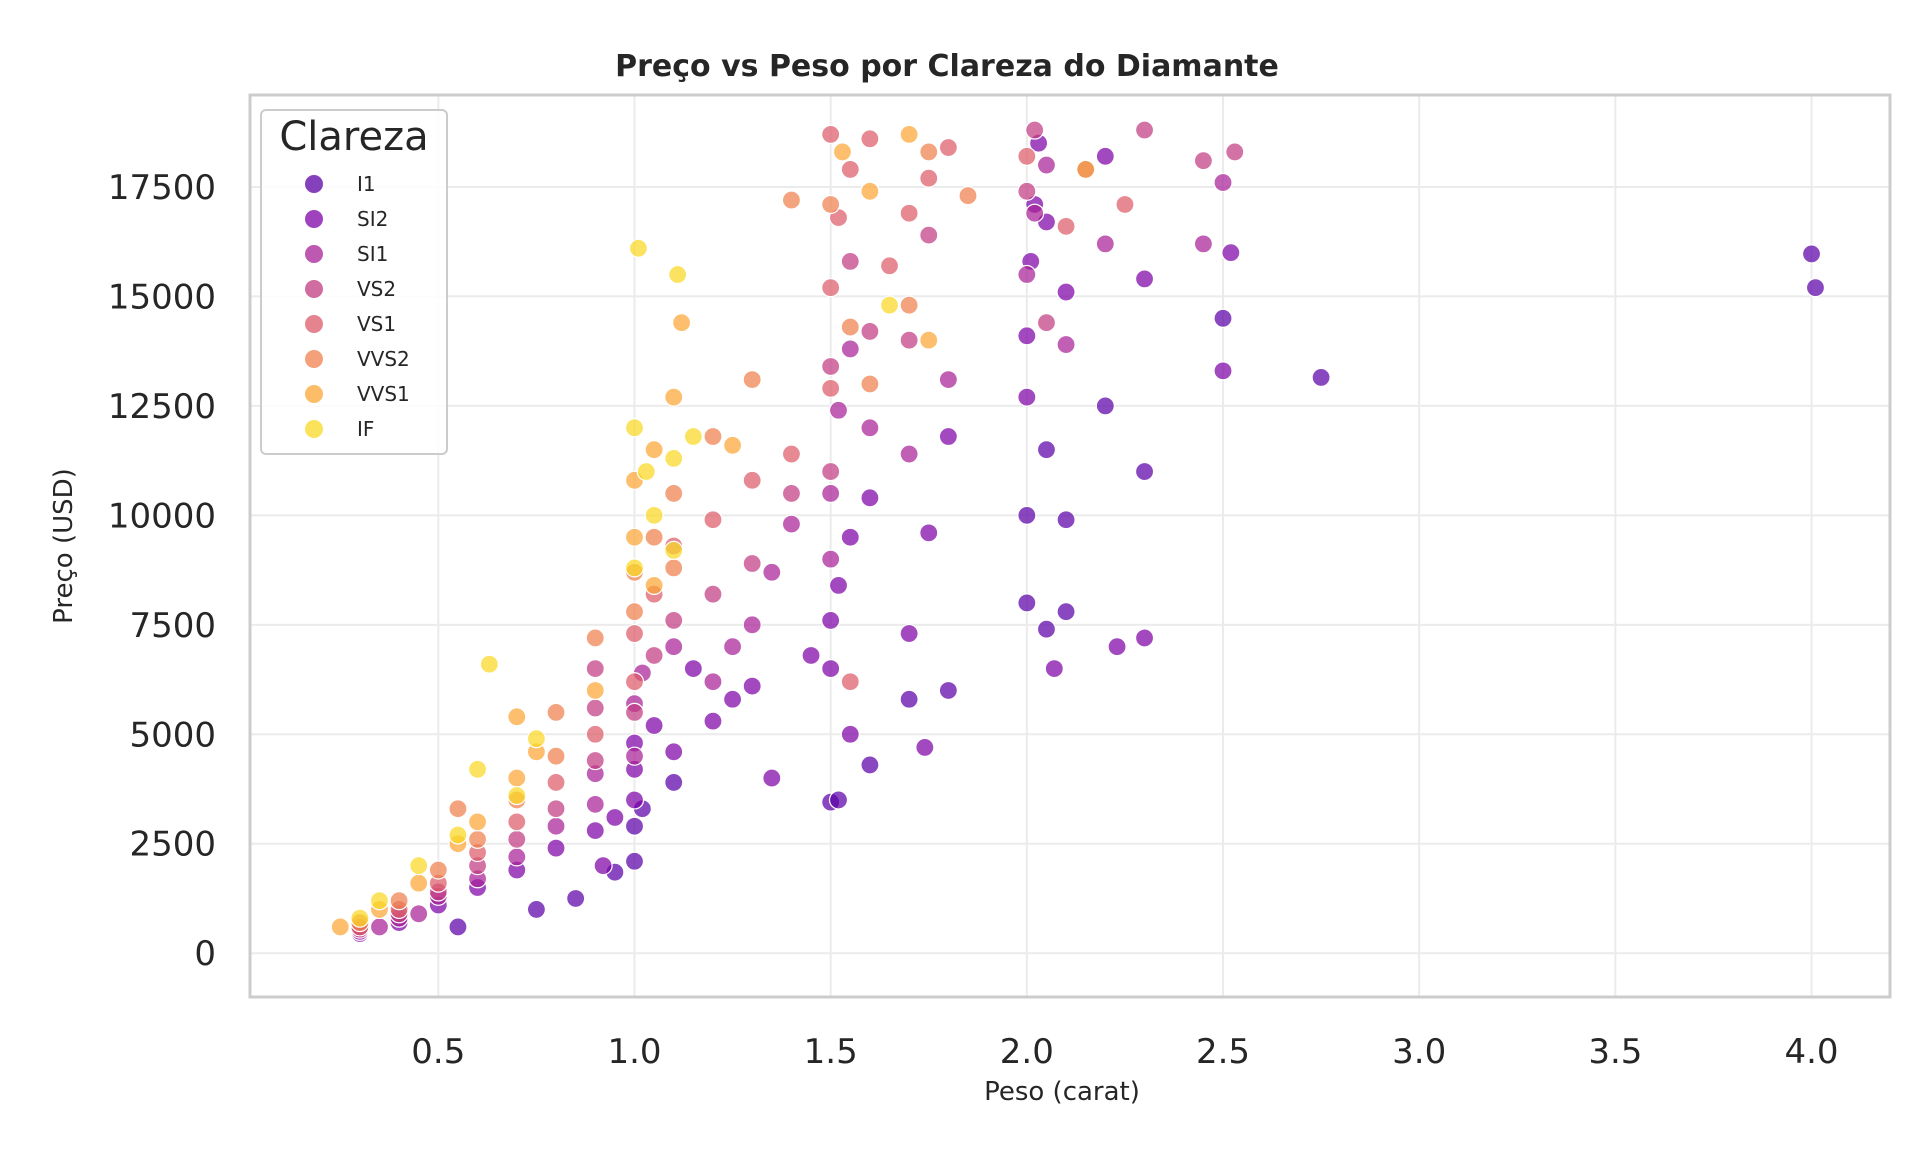 The height and width of the screenshot is (1152, 1920). Describe the element at coordinates (947, 66) in the screenshot. I see `chart-title: Preço vs Peso por Clareza do Diamante` at that location.